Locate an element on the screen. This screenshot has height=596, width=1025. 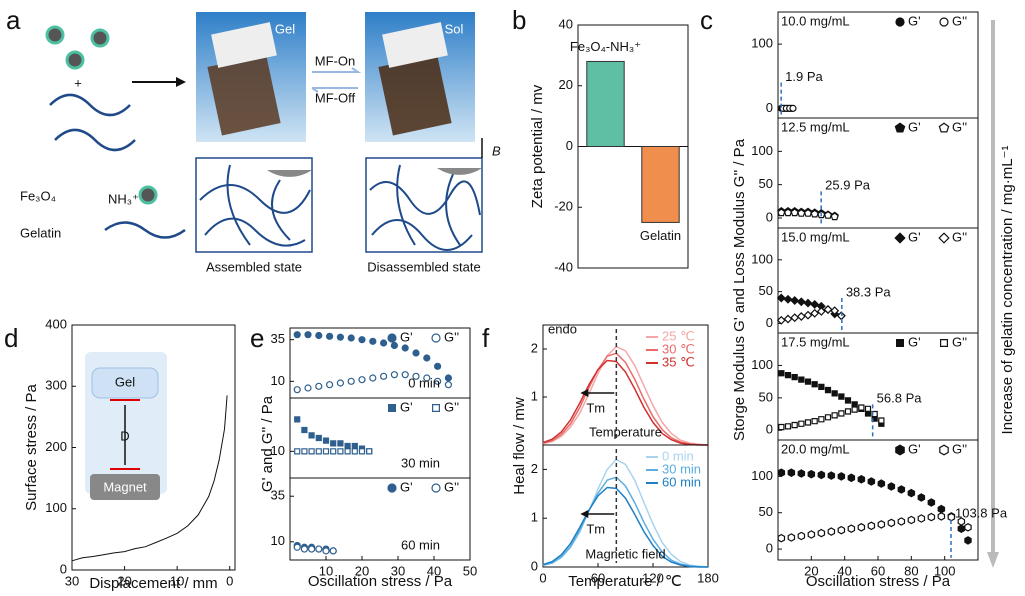
x-axis-label: Oscillation stress / Pa is located at coordinates (878, 581).